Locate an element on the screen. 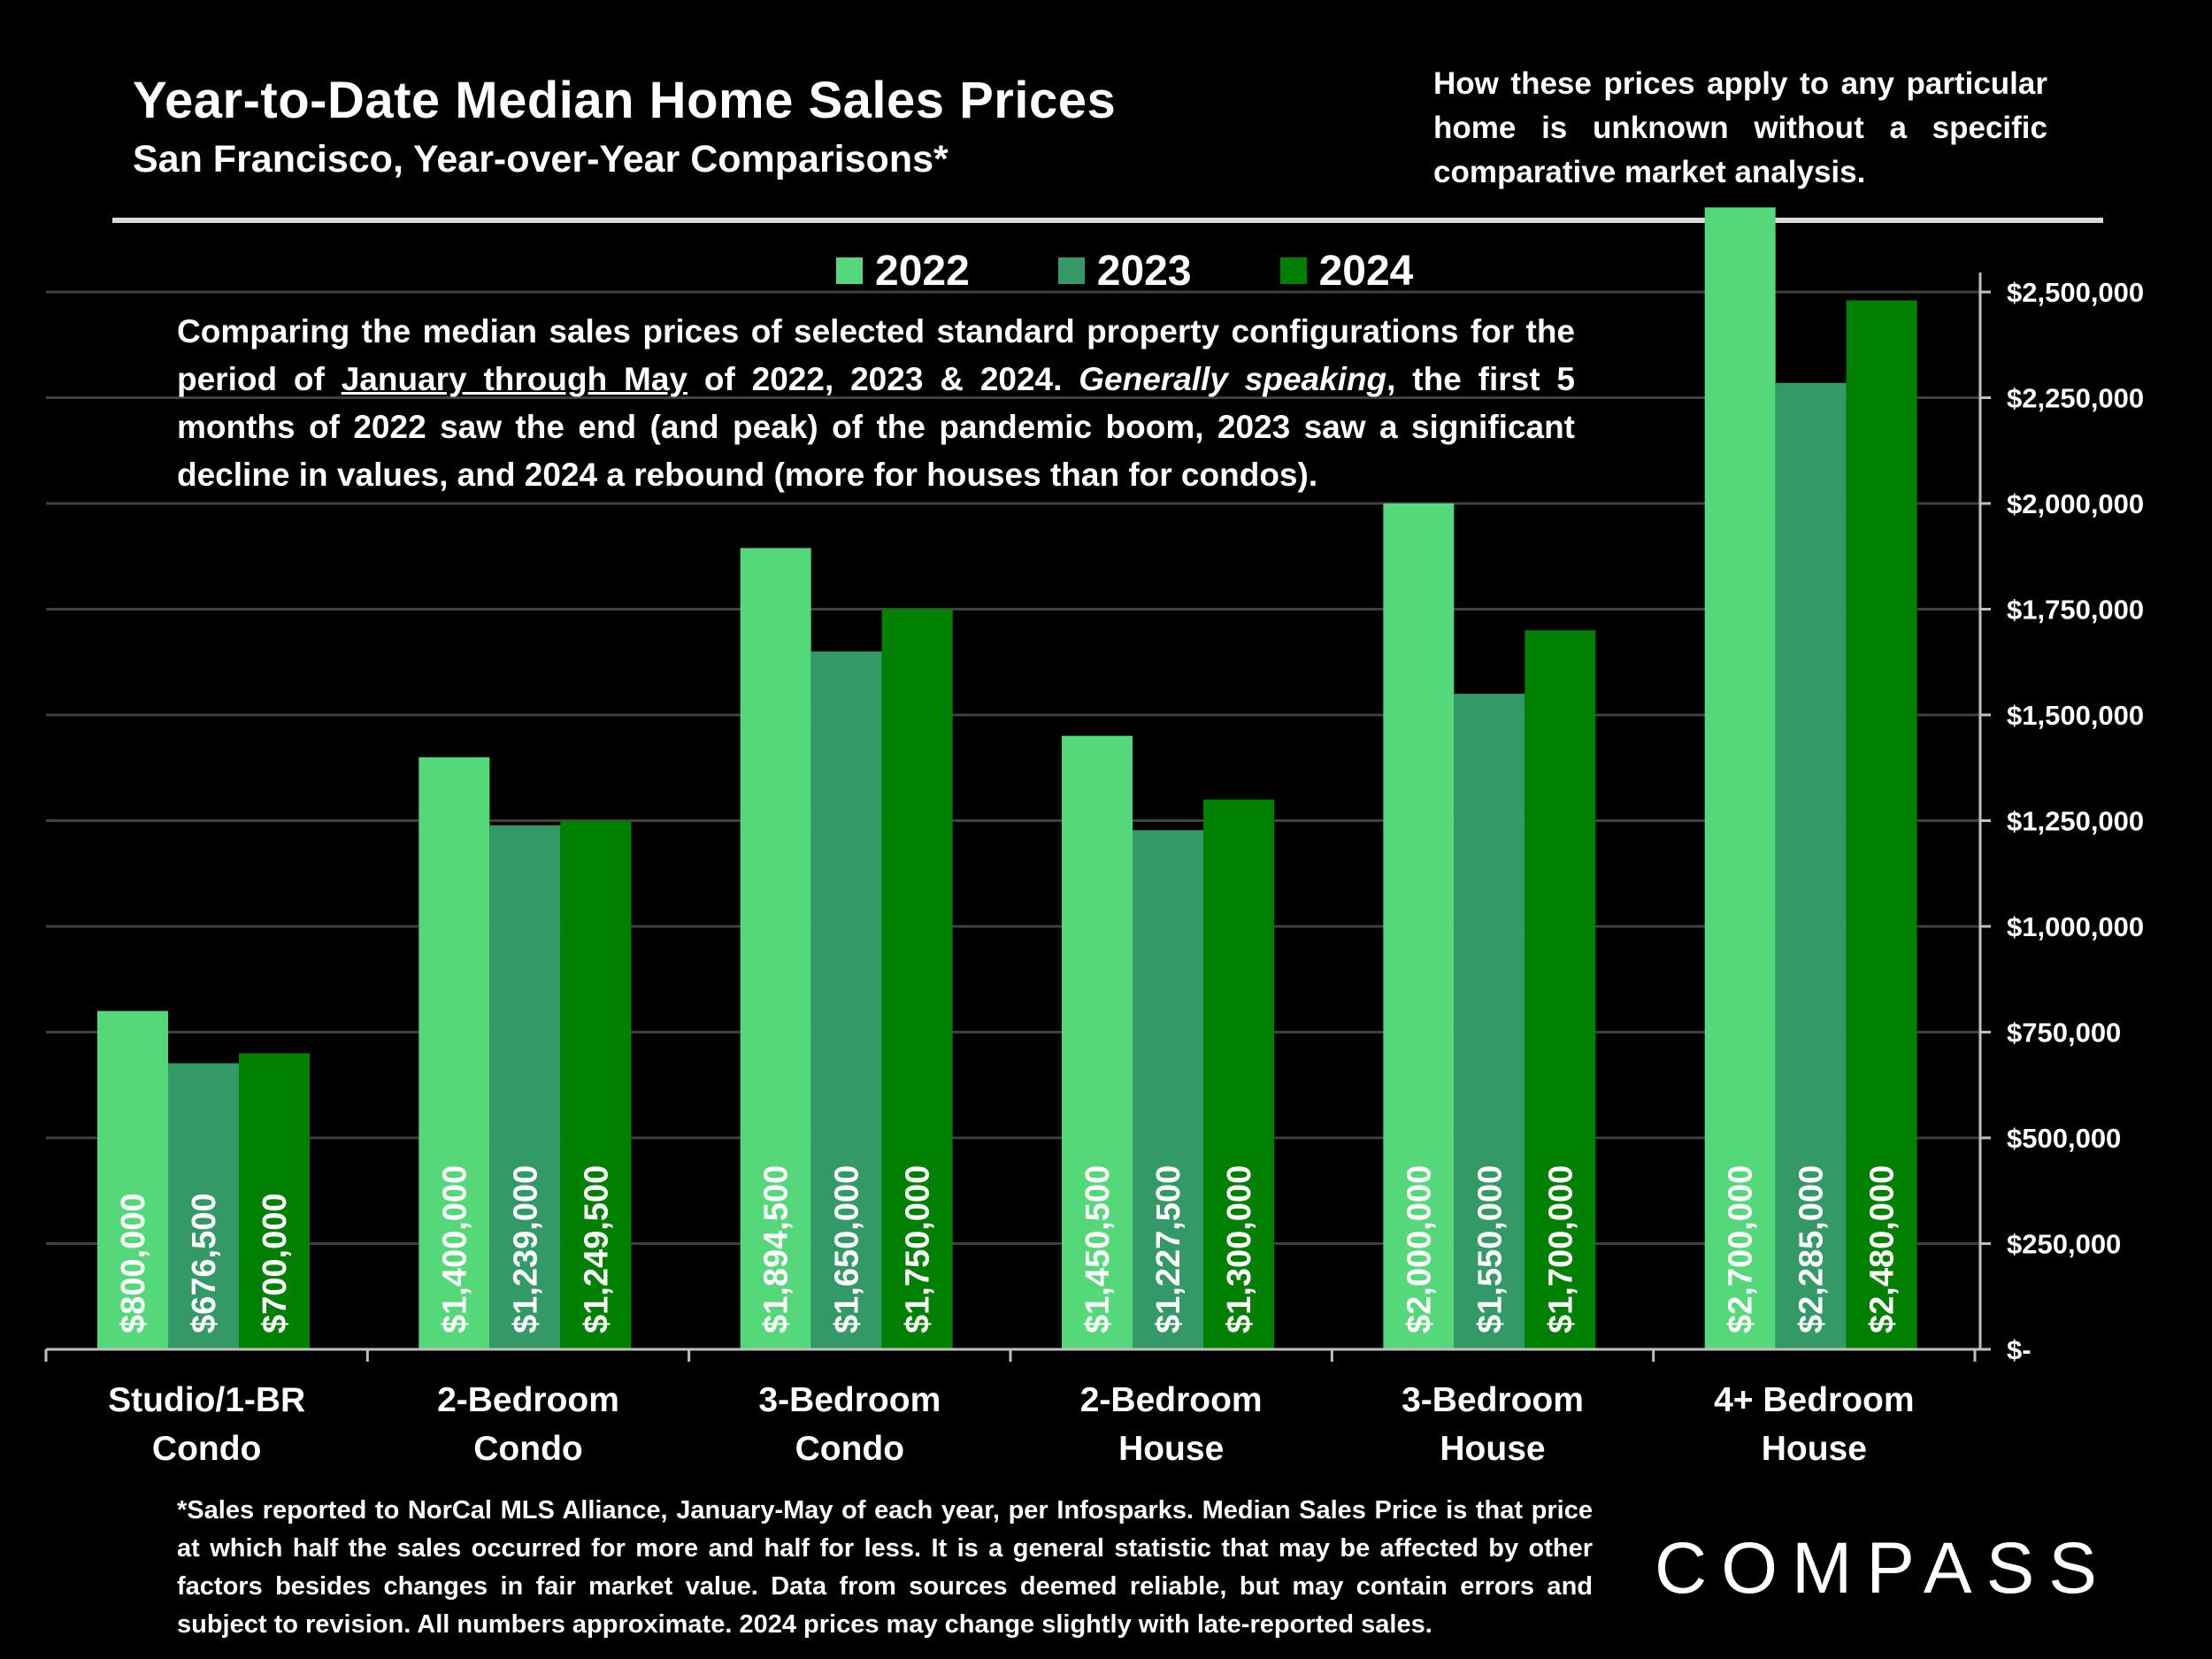 Image resolution: width=2212 pixels, height=1659 pixels. y-tick-label: $1,500,000 is located at coordinates (2075, 716).